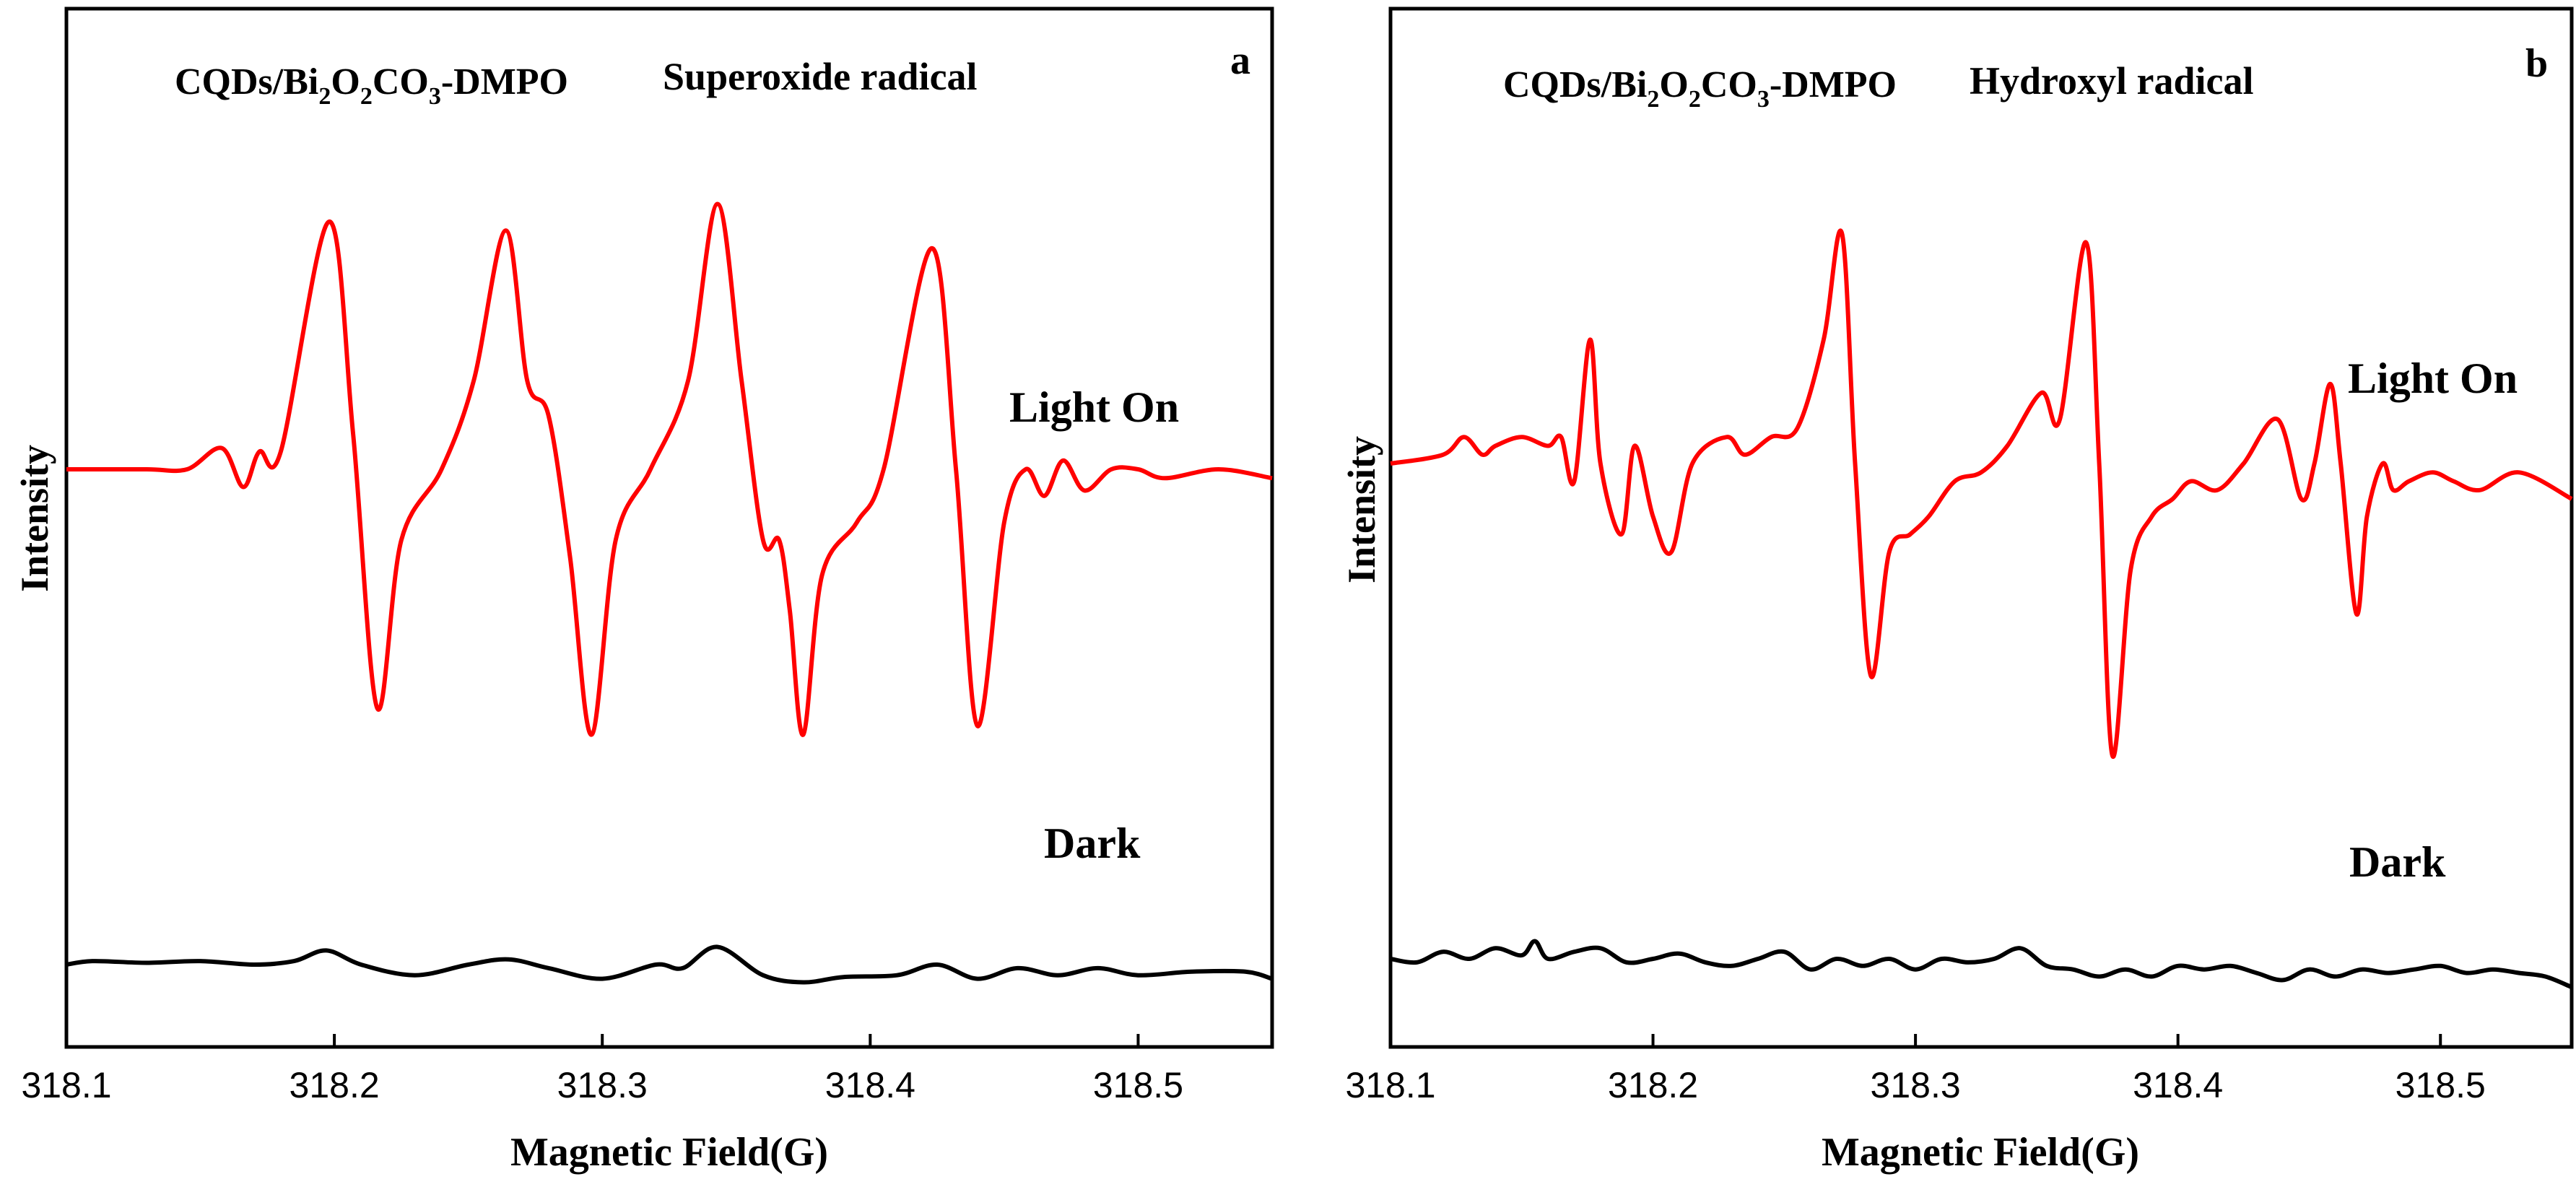 The height and width of the screenshot is (1187, 2576). I want to click on x-tick-label-b-3: 318.4, so click(2178, 1085).